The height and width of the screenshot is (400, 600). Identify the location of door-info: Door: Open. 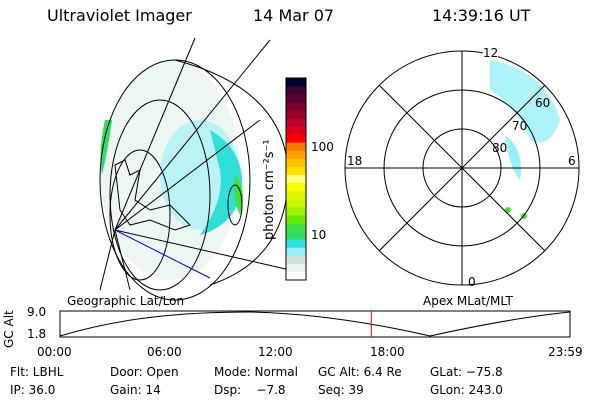
(144, 372).